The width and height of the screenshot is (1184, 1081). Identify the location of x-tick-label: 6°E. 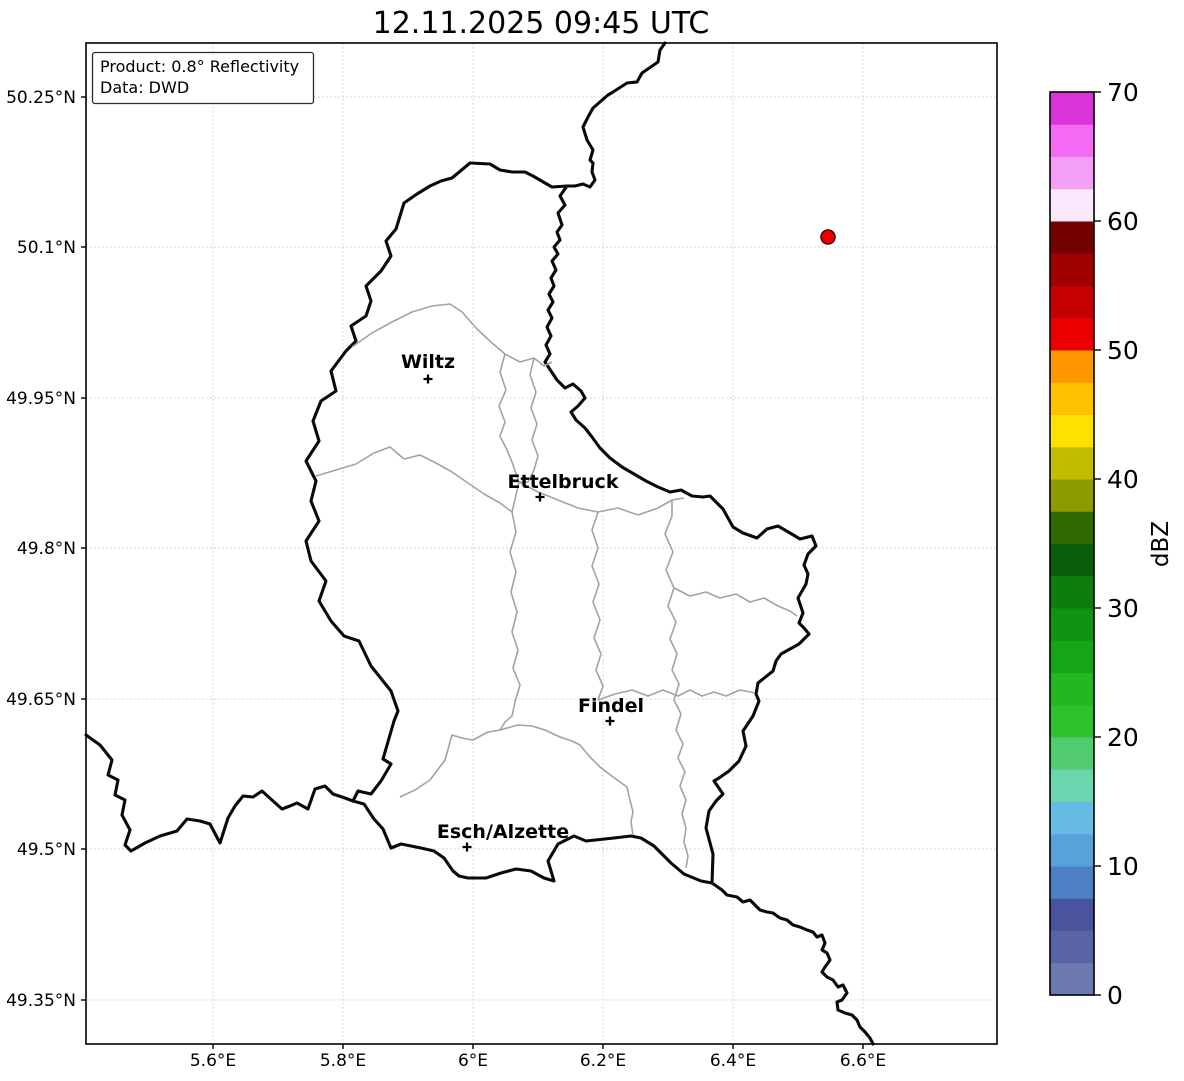
(473, 1061).